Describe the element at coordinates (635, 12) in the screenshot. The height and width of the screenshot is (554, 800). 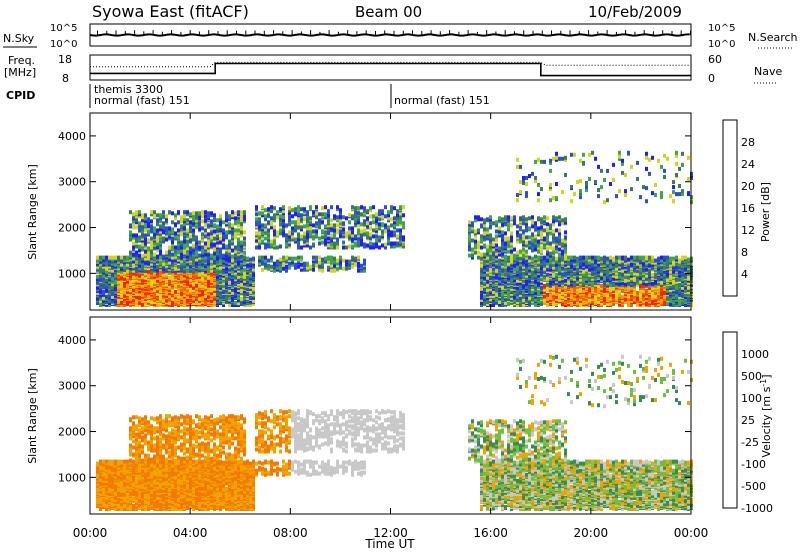
I see `date-label: 10/Feb/2009` at that location.